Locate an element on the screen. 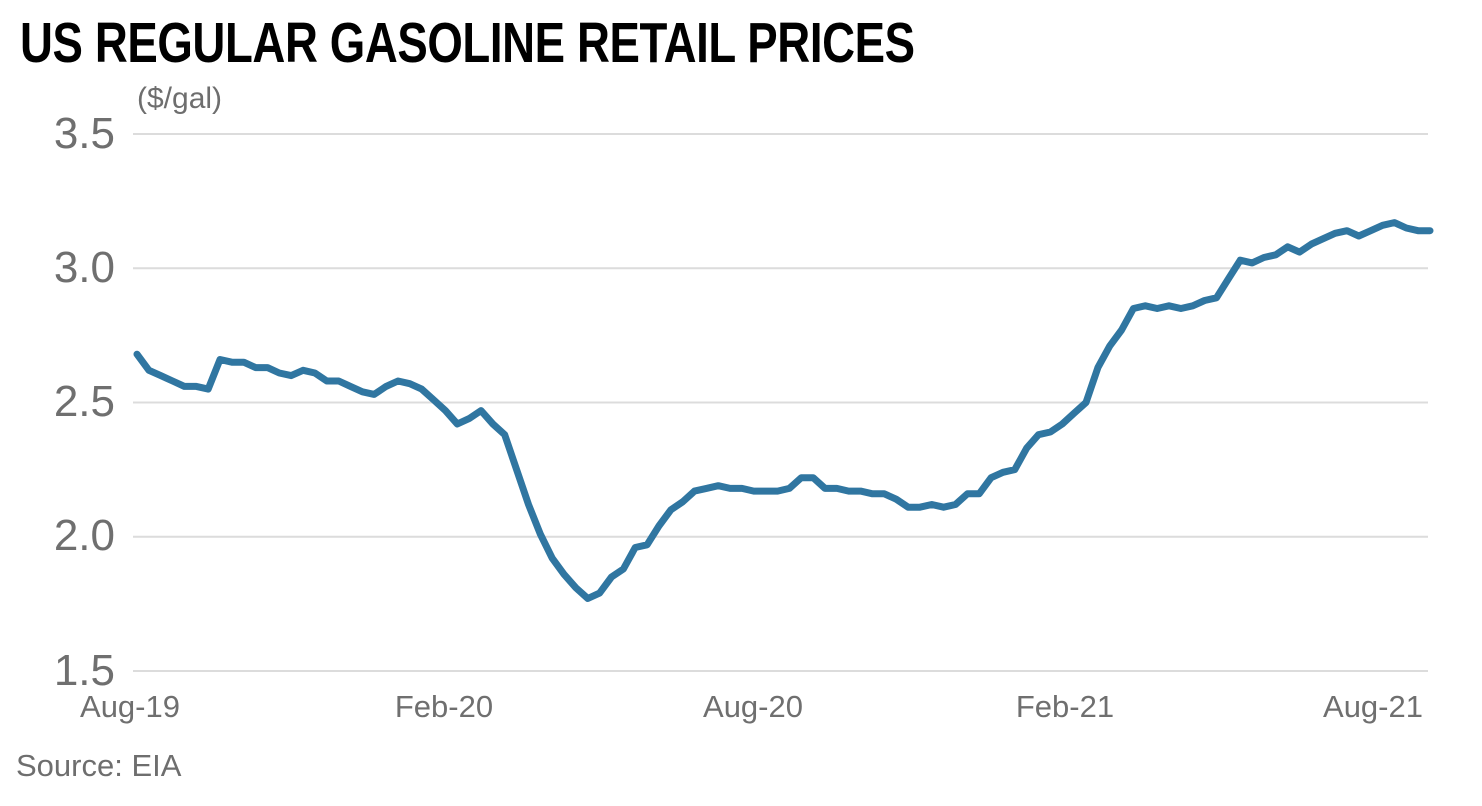  y-axis-tick-label: 1.5 is located at coordinates (84, 670).